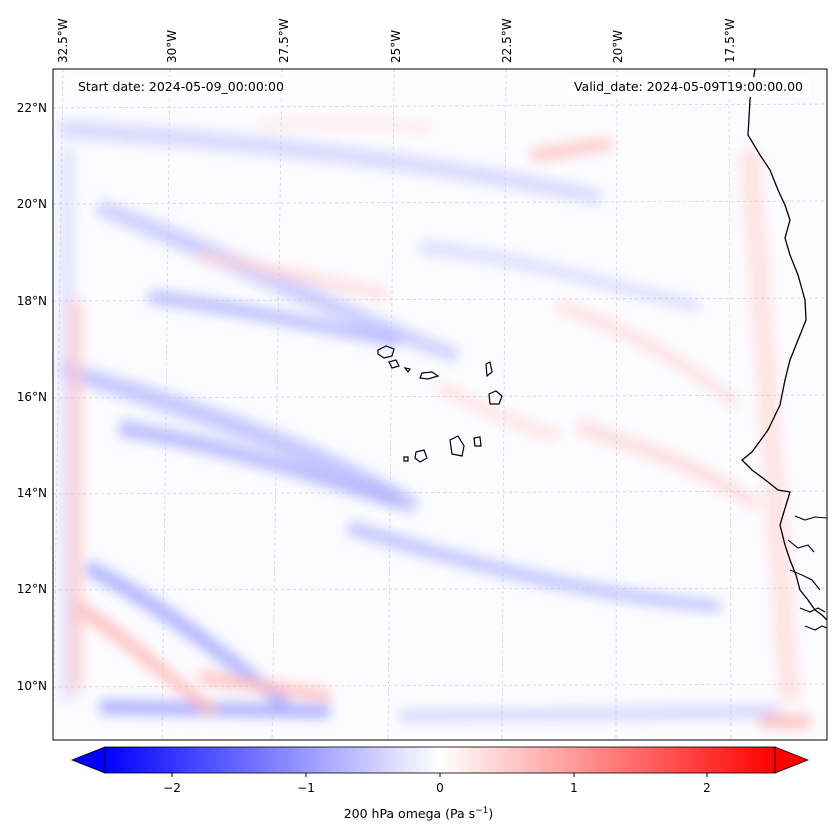  I want to click on lon-tick-label: 20°W, so click(618, 46).